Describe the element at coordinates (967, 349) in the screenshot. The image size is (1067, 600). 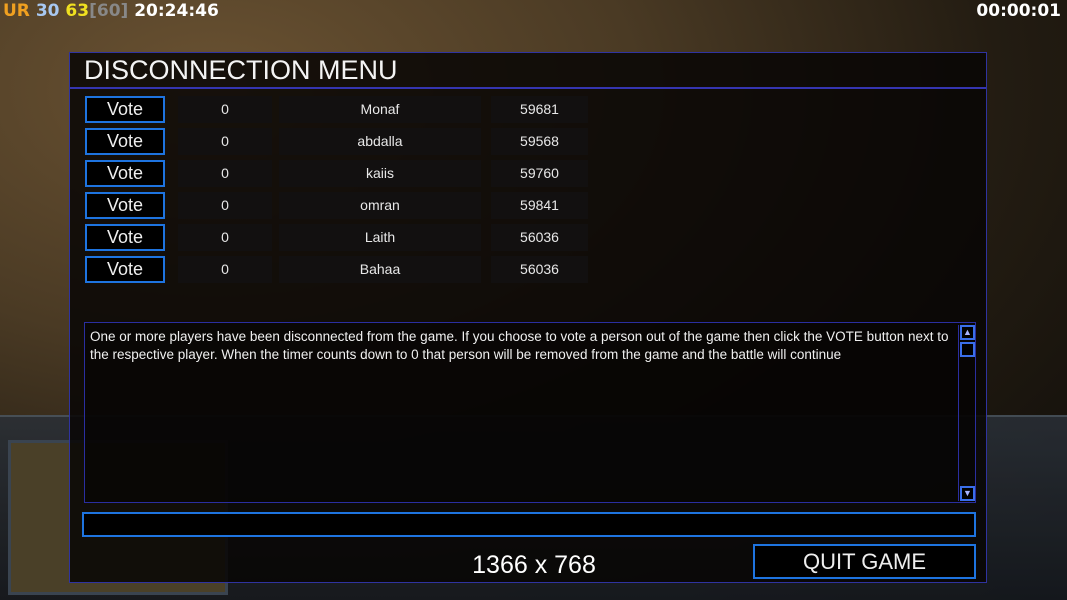
I see `scroll-thumb` at that location.